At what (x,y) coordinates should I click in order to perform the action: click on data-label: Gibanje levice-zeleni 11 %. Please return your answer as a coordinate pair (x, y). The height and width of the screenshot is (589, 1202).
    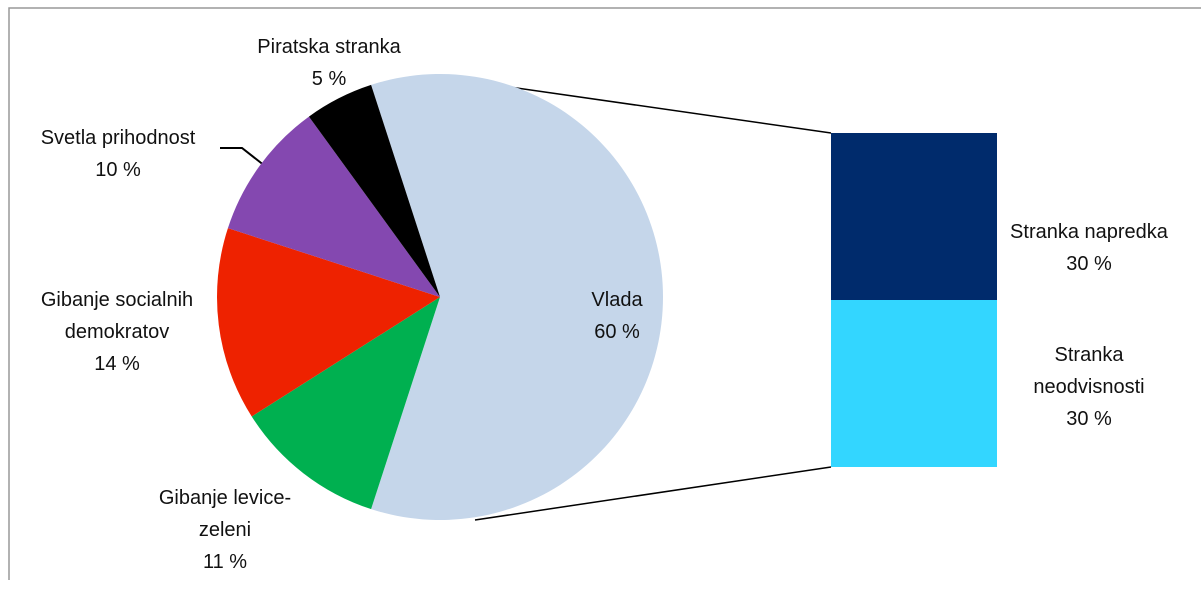
    Looking at the image, I should click on (225, 530).